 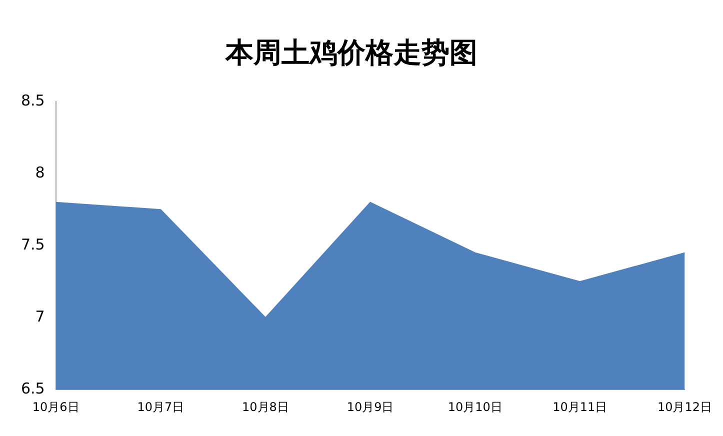 What do you see at coordinates (160, 407) in the screenshot?
I see `x-tick-label: 10月7日` at bounding box center [160, 407].